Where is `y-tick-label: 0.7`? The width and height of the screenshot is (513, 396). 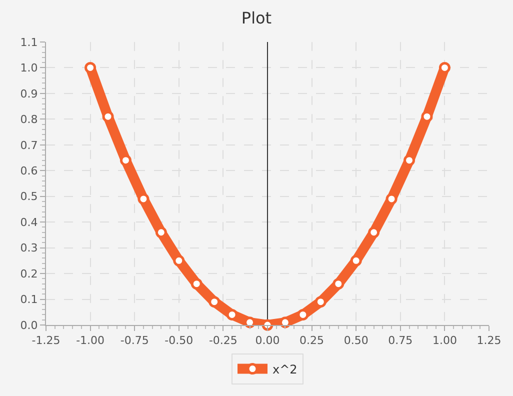 y-tick-label: 0.7 is located at coordinates (29, 145).